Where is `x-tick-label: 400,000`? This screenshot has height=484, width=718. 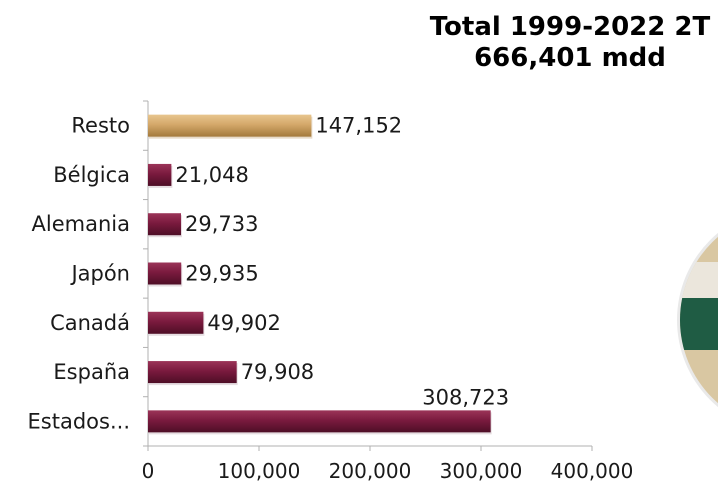 x-tick-label: 400,000 is located at coordinates (592, 471).